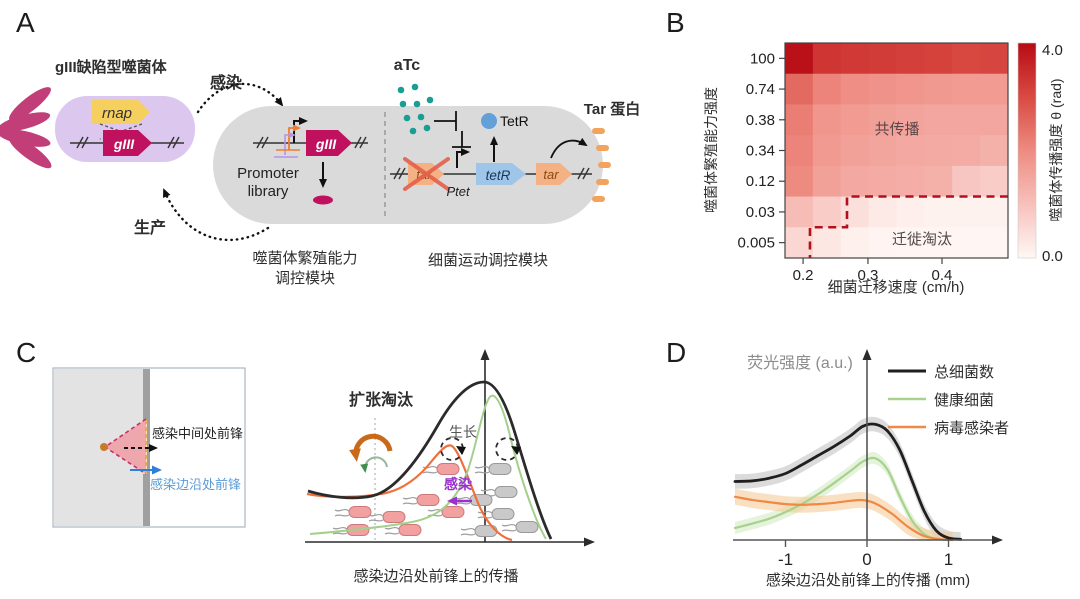 This screenshot has height=599, width=1080. Describe the element at coordinates (1056, 149) in the screenshot. I see `colorbar-label: 噬菌体传播强度 θ (rad)` at that location.